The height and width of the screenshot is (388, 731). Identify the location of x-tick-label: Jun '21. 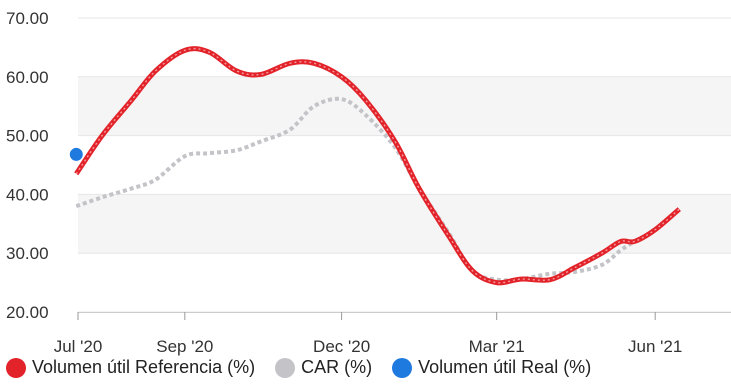
(655, 346).